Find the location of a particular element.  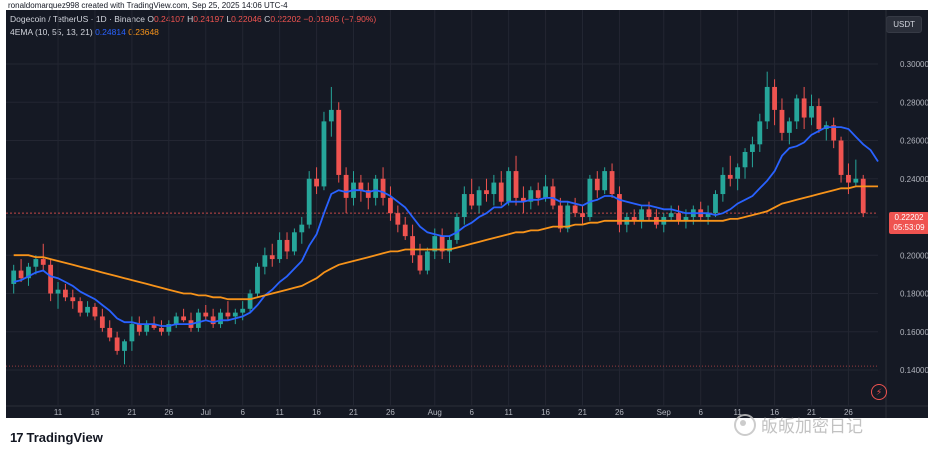

symbol-name: Dogecoin / TetherUS · 1D · Binance is located at coordinates (77, 19).